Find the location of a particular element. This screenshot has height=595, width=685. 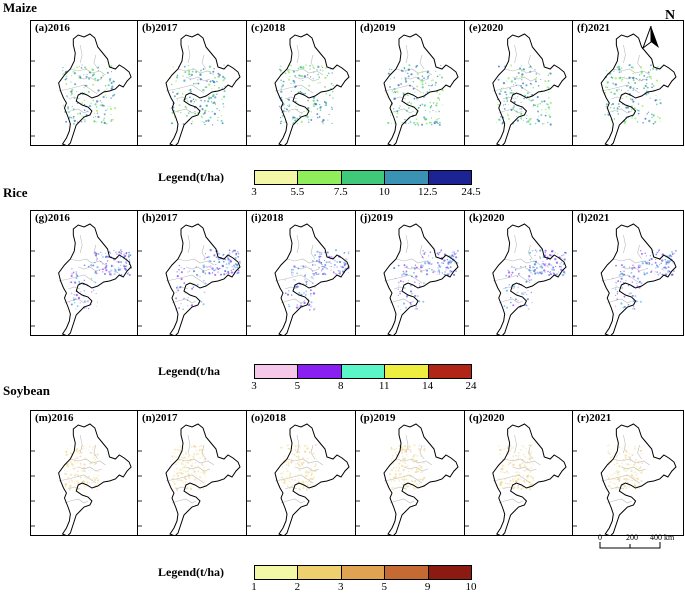

region-outline is located at coordinates (529, 479).